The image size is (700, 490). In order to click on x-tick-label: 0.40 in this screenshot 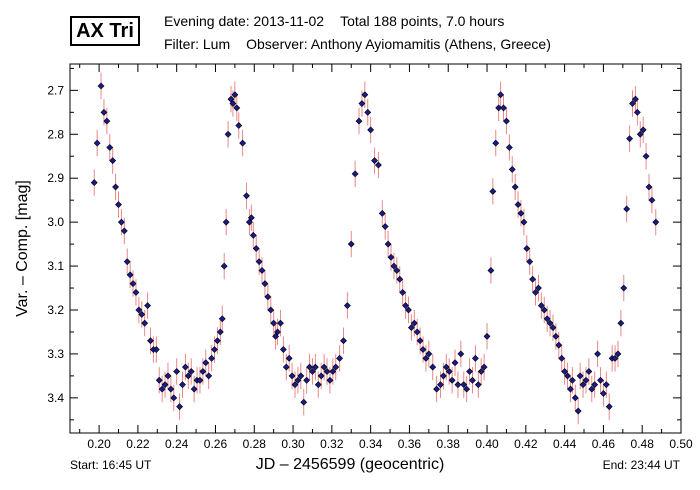, I will do `click(487, 444)`.